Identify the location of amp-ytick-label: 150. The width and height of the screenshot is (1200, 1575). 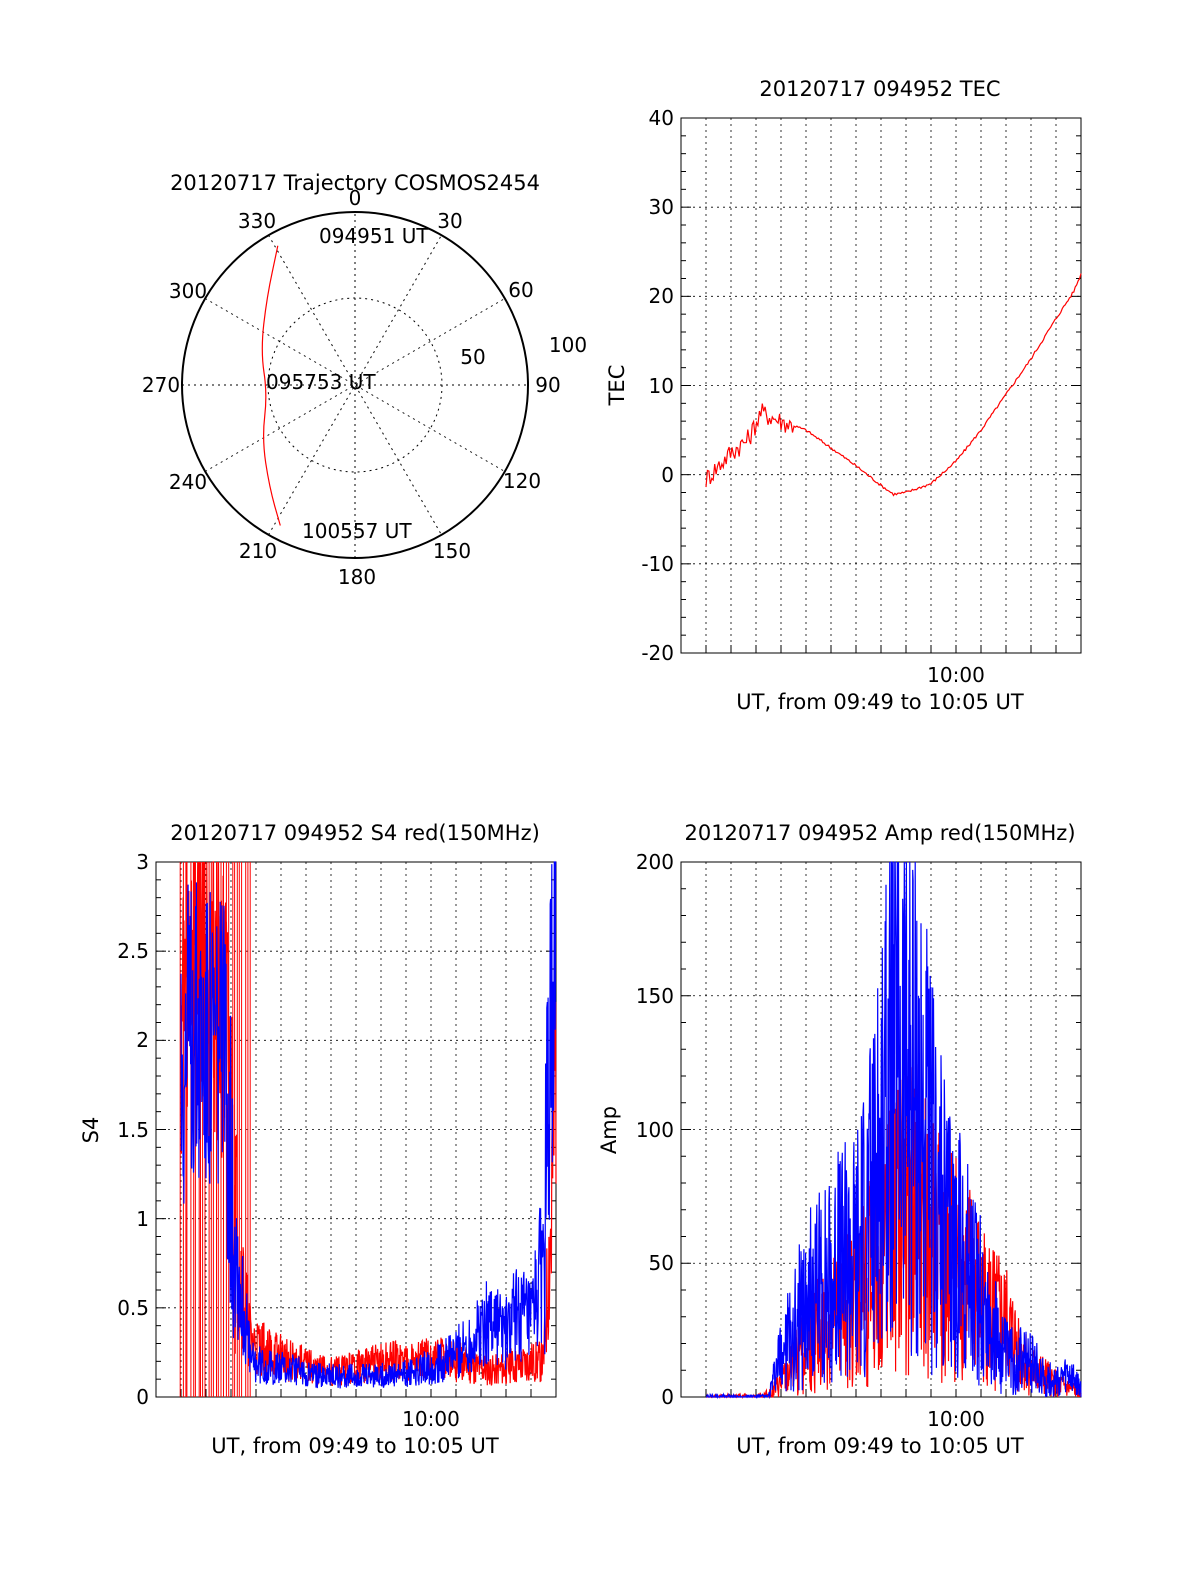
(655, 996).